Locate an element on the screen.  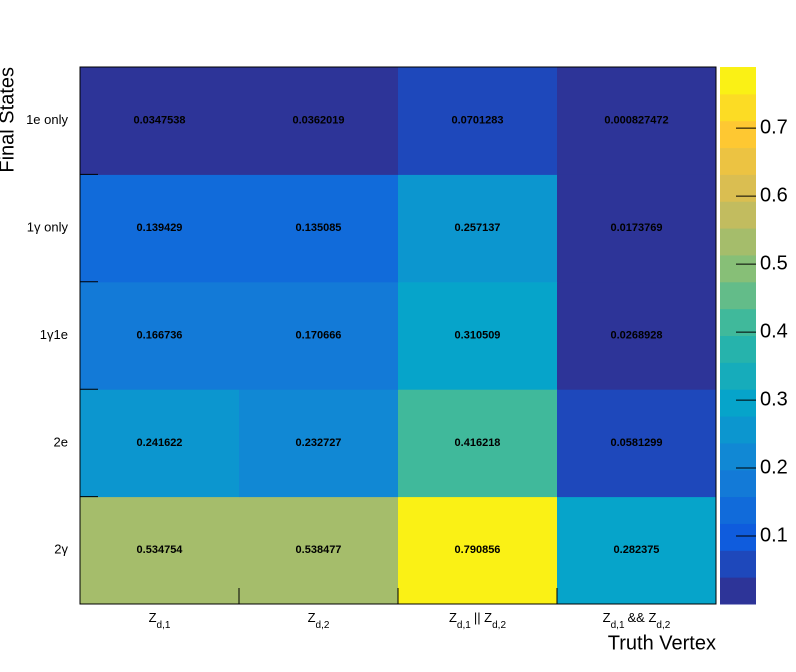
z-tick-label: 0.6 is located at coordinates (774, 195).